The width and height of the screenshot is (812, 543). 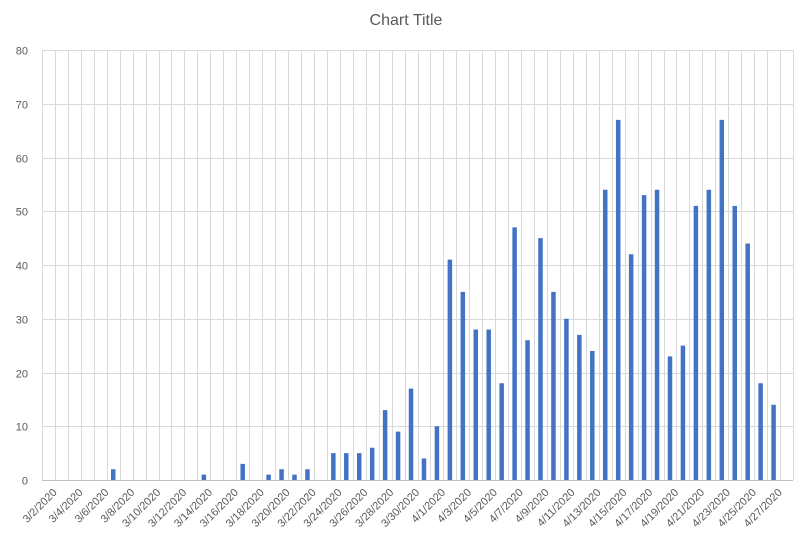 I want to click on y-tick-label: 60, so click(x=22, y=160).